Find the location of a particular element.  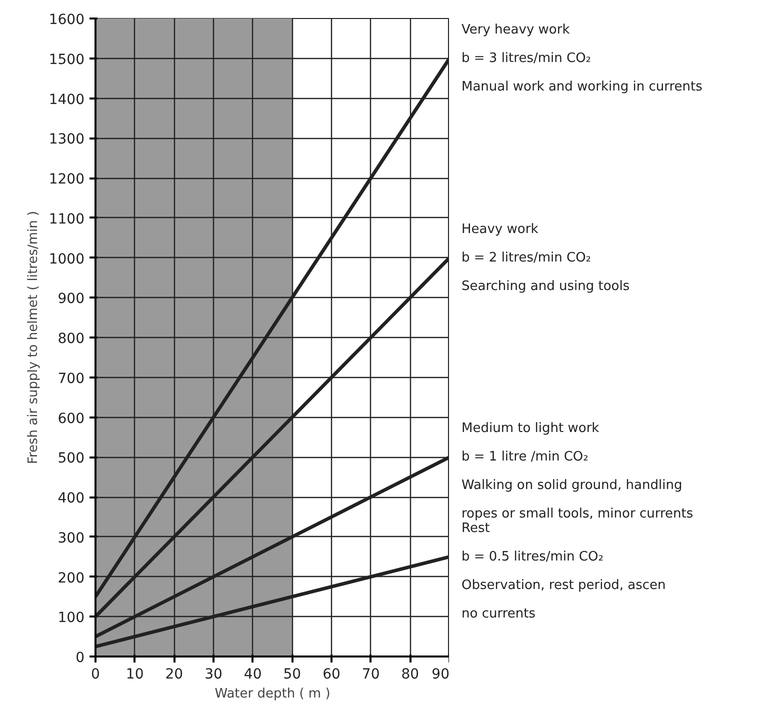

y-tick-label: 1500 is located at coordinates (66, 60).